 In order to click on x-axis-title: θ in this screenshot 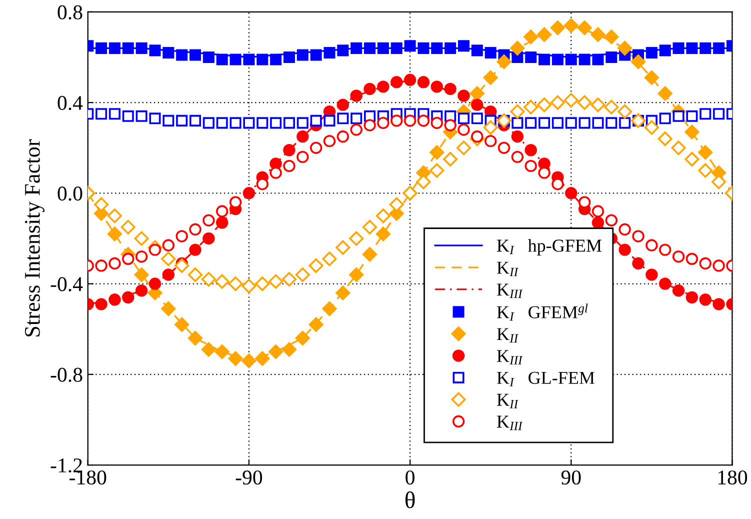, I will do `click(410, 499)`.